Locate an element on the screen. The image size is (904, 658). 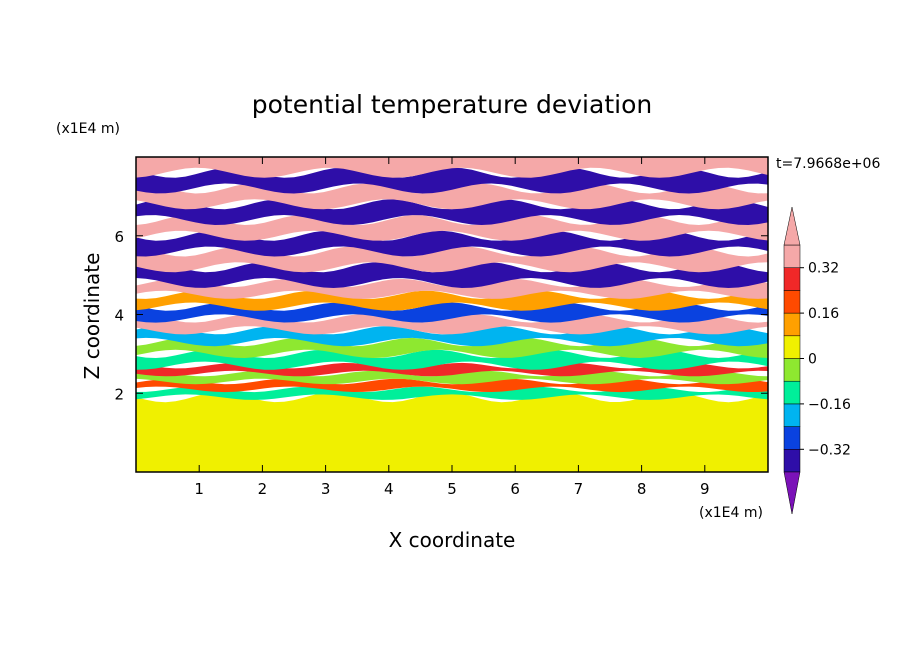
x-unit-label: (x1E4 m) is located at coordinates (731, 513).